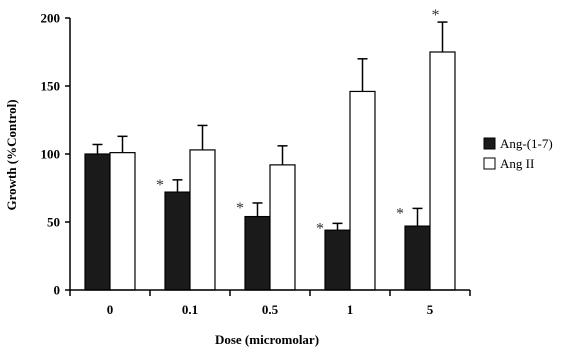 The width and height of the screenshot is (583, 350). I want to click on y-tick-label: 100, so click(51, 154).